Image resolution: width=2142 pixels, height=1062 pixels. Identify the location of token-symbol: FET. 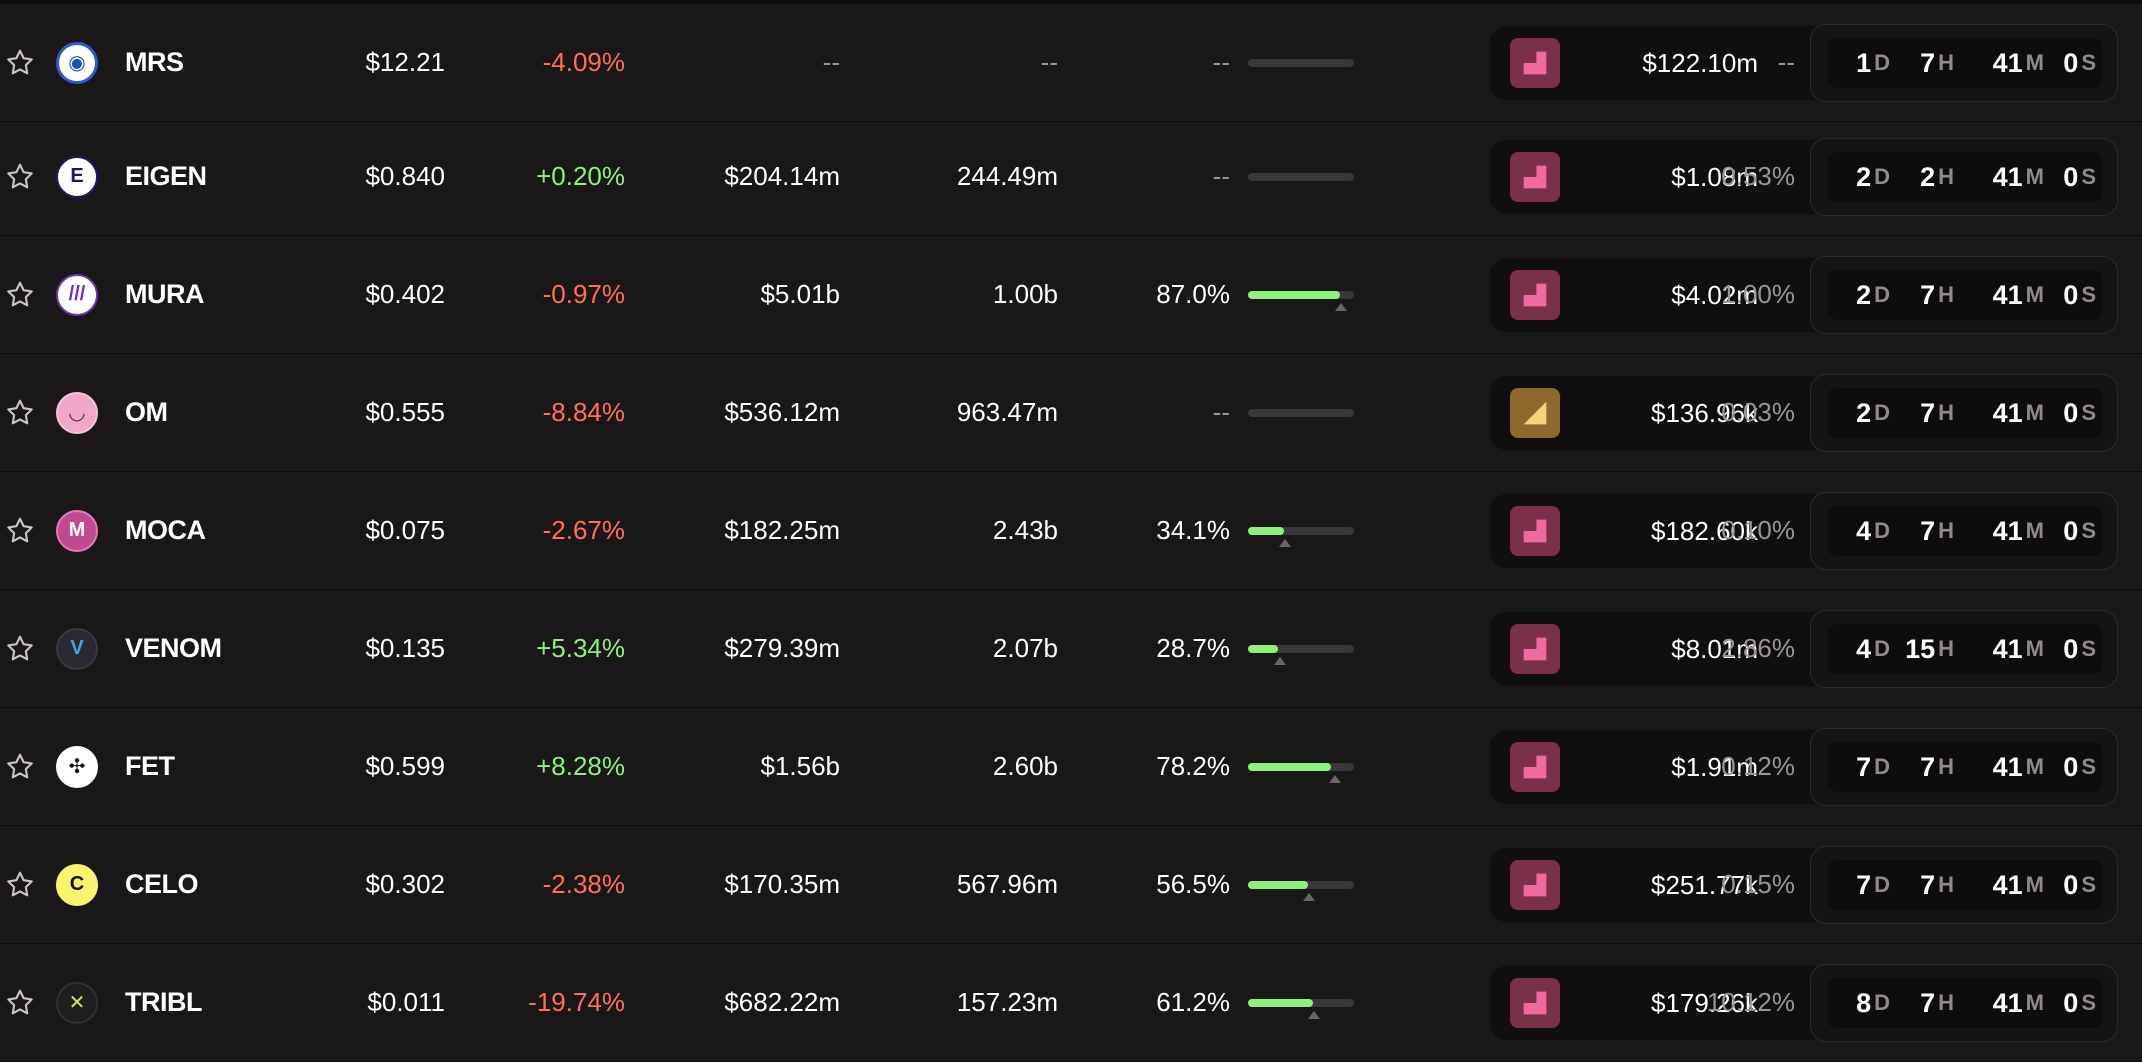
(150, 766).